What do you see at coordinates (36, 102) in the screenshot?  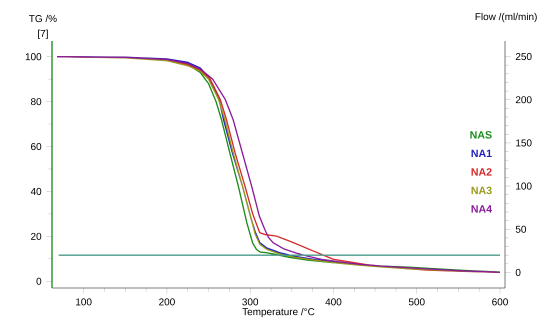 I see `y-tick-label: 80` at bounding box center [36, 102].